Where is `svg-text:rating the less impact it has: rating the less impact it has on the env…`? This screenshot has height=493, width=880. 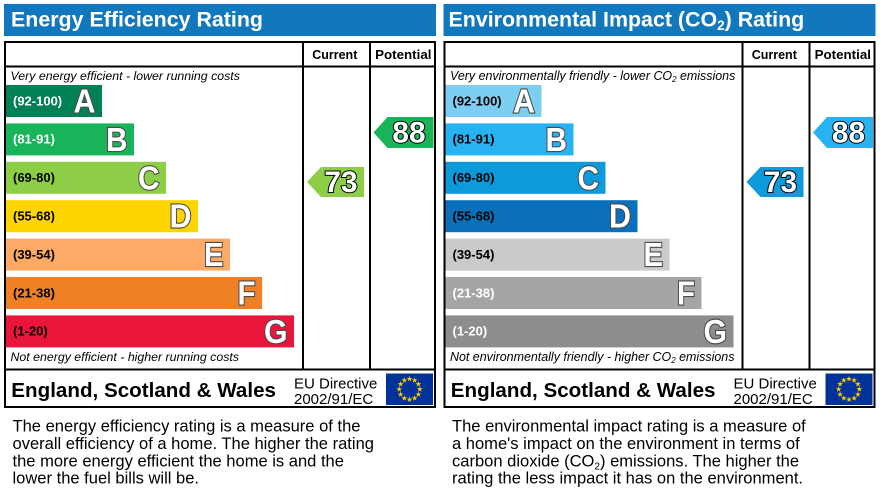 svg-text:rating the less impact it has: rating the less impact it has on the env… is located at coordinates (627, 478).